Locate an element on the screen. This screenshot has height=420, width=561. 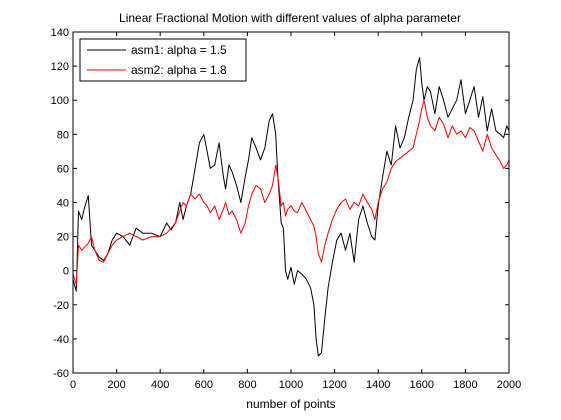
x-tick-label: 1000 is located at coordinates (291, 385).